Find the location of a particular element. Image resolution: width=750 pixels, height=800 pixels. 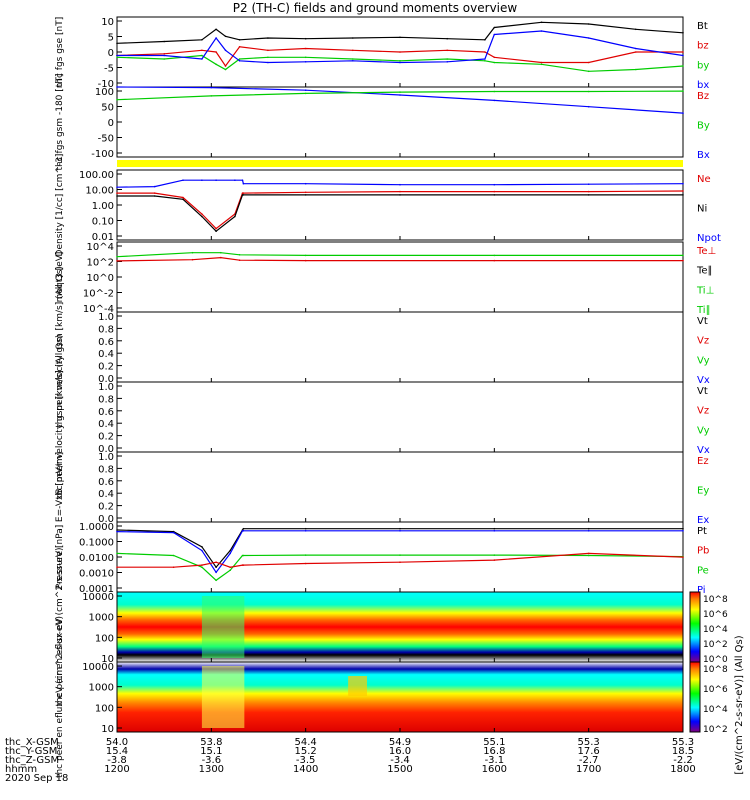

x-row-value: 55.3 is located at coordinates (683, 742).